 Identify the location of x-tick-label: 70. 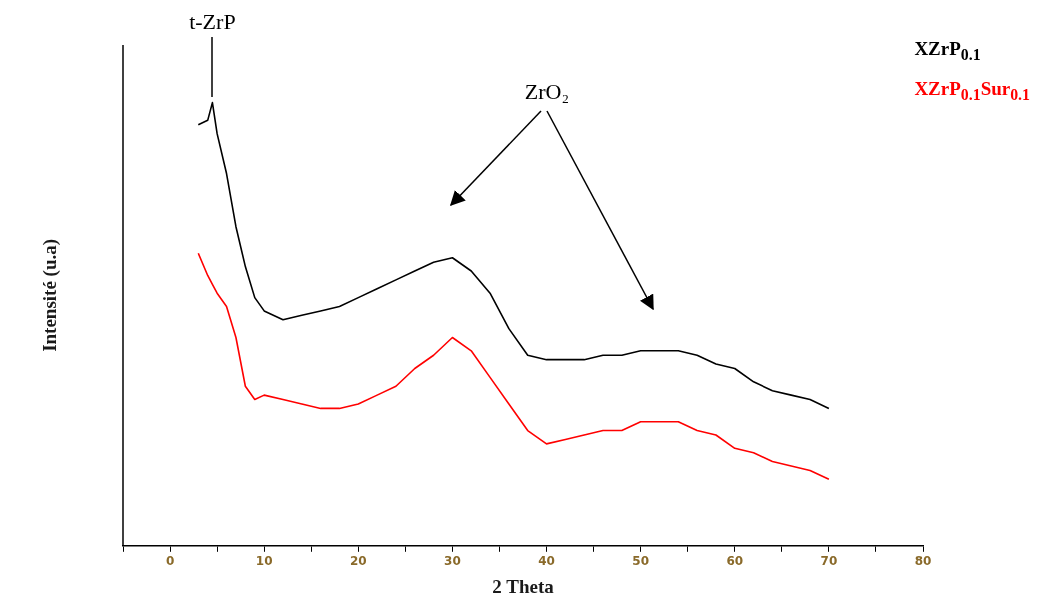
(829, 561).